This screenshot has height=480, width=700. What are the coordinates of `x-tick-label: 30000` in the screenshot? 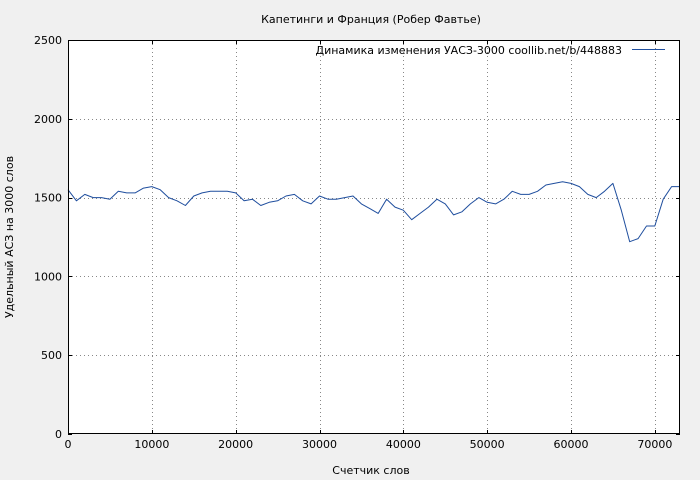 It's located at (319, 444).